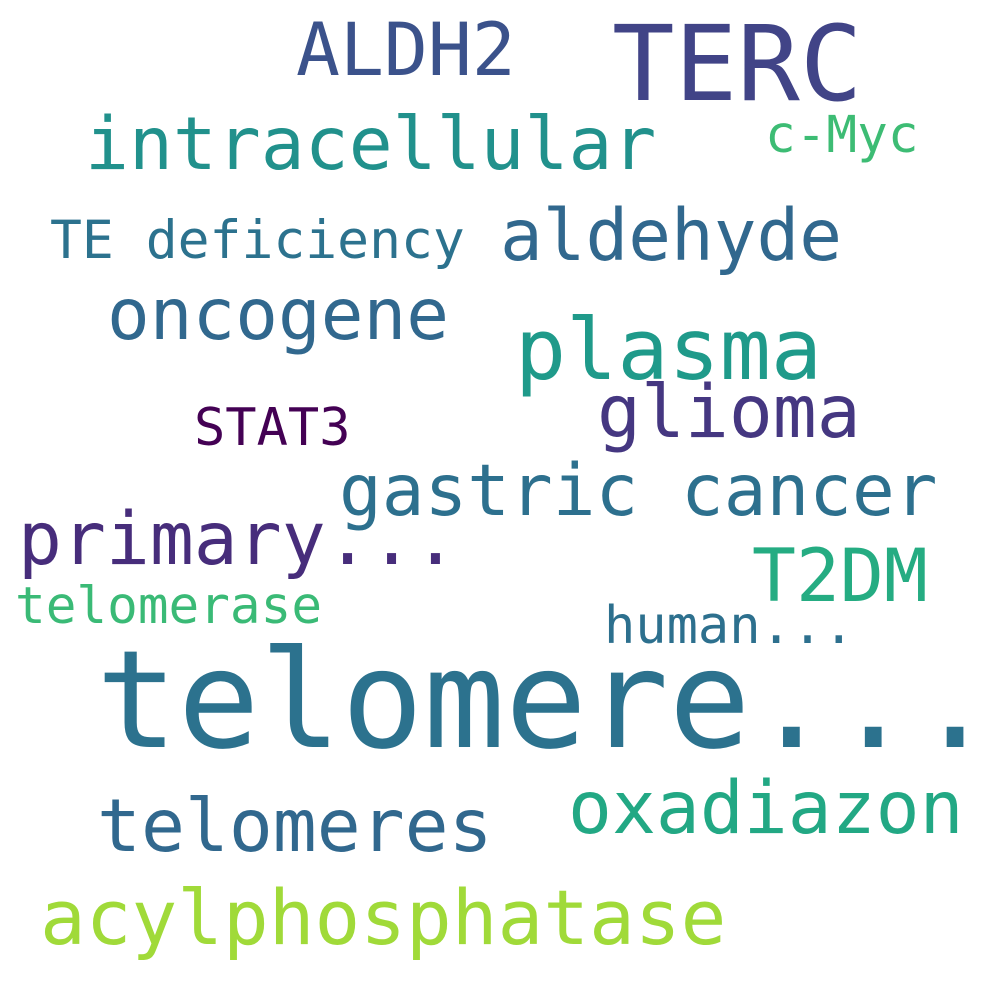 This screenshot has width=1000, height=1000. What do you see at coordinates (406, 50) in the screenshot?
I see `word-aldh2: ALDH2` at bounding box center [406, 50].